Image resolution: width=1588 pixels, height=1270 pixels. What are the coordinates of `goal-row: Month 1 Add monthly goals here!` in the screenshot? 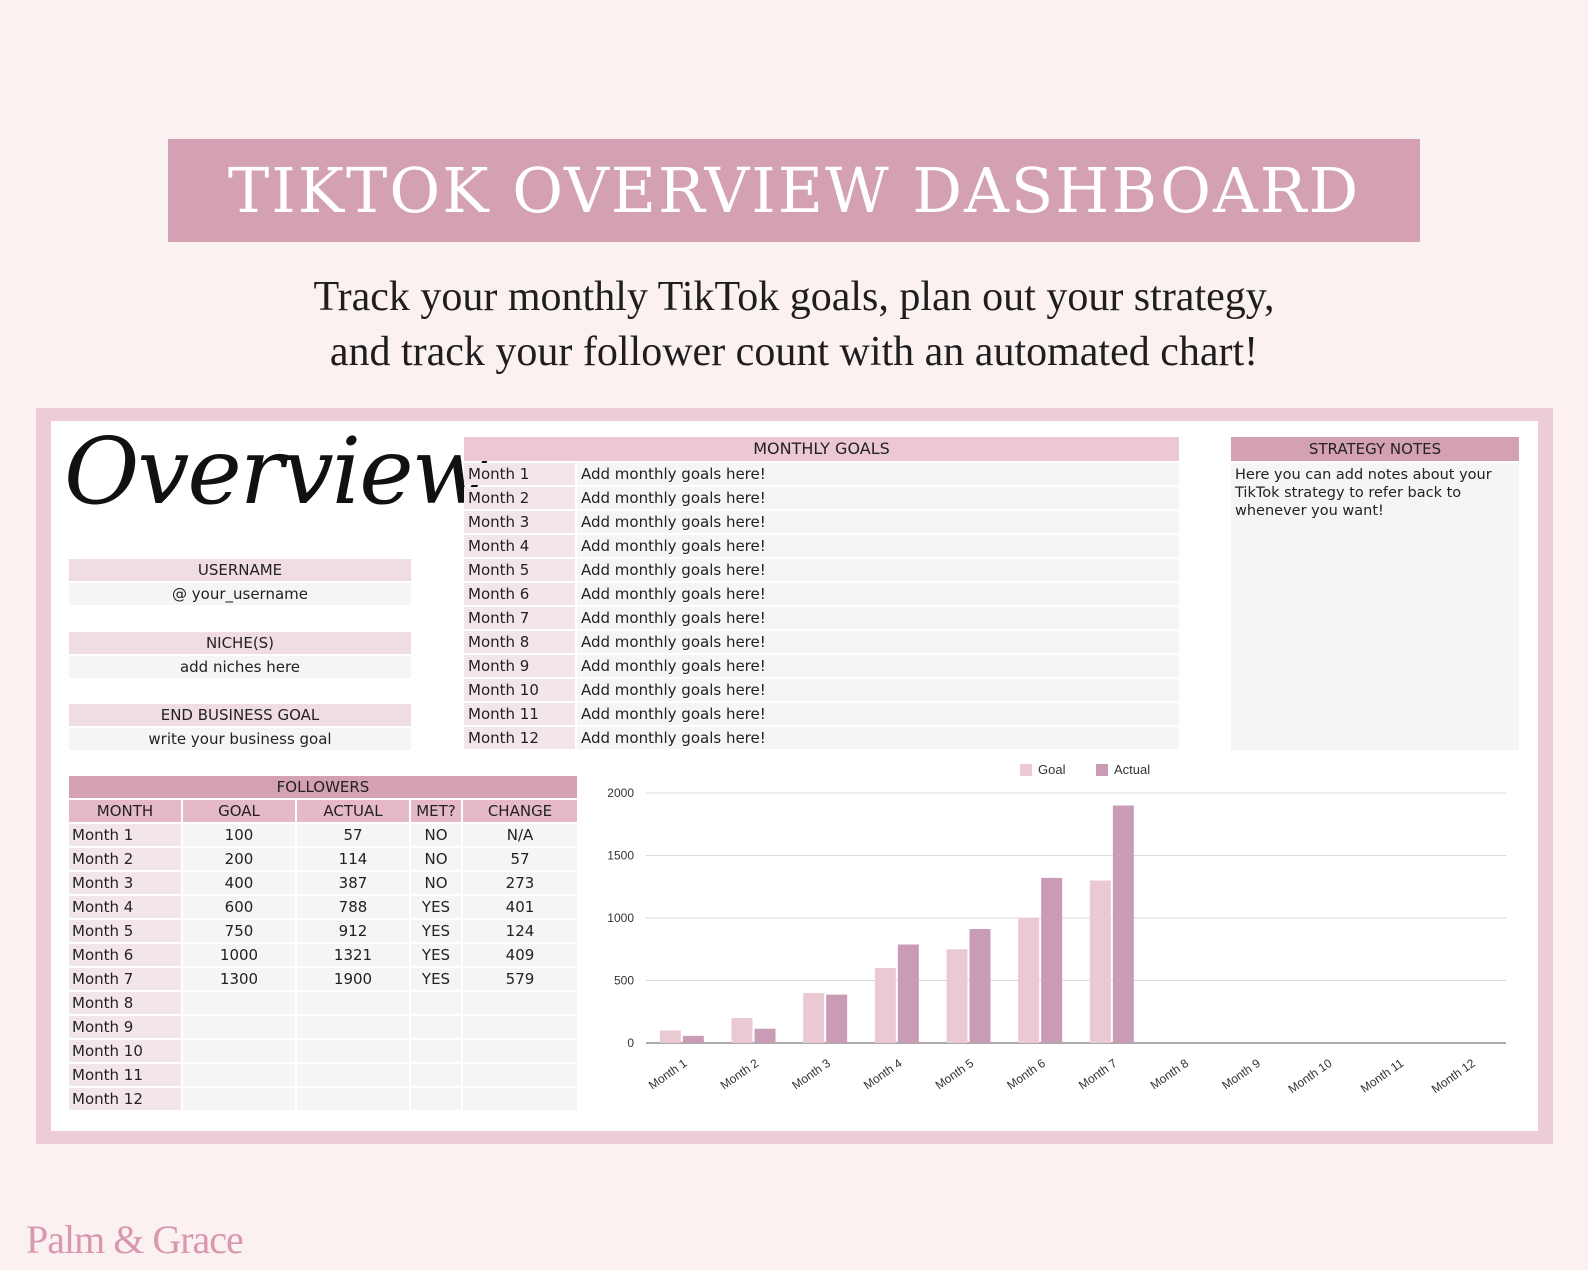 It's located at (821, 474).